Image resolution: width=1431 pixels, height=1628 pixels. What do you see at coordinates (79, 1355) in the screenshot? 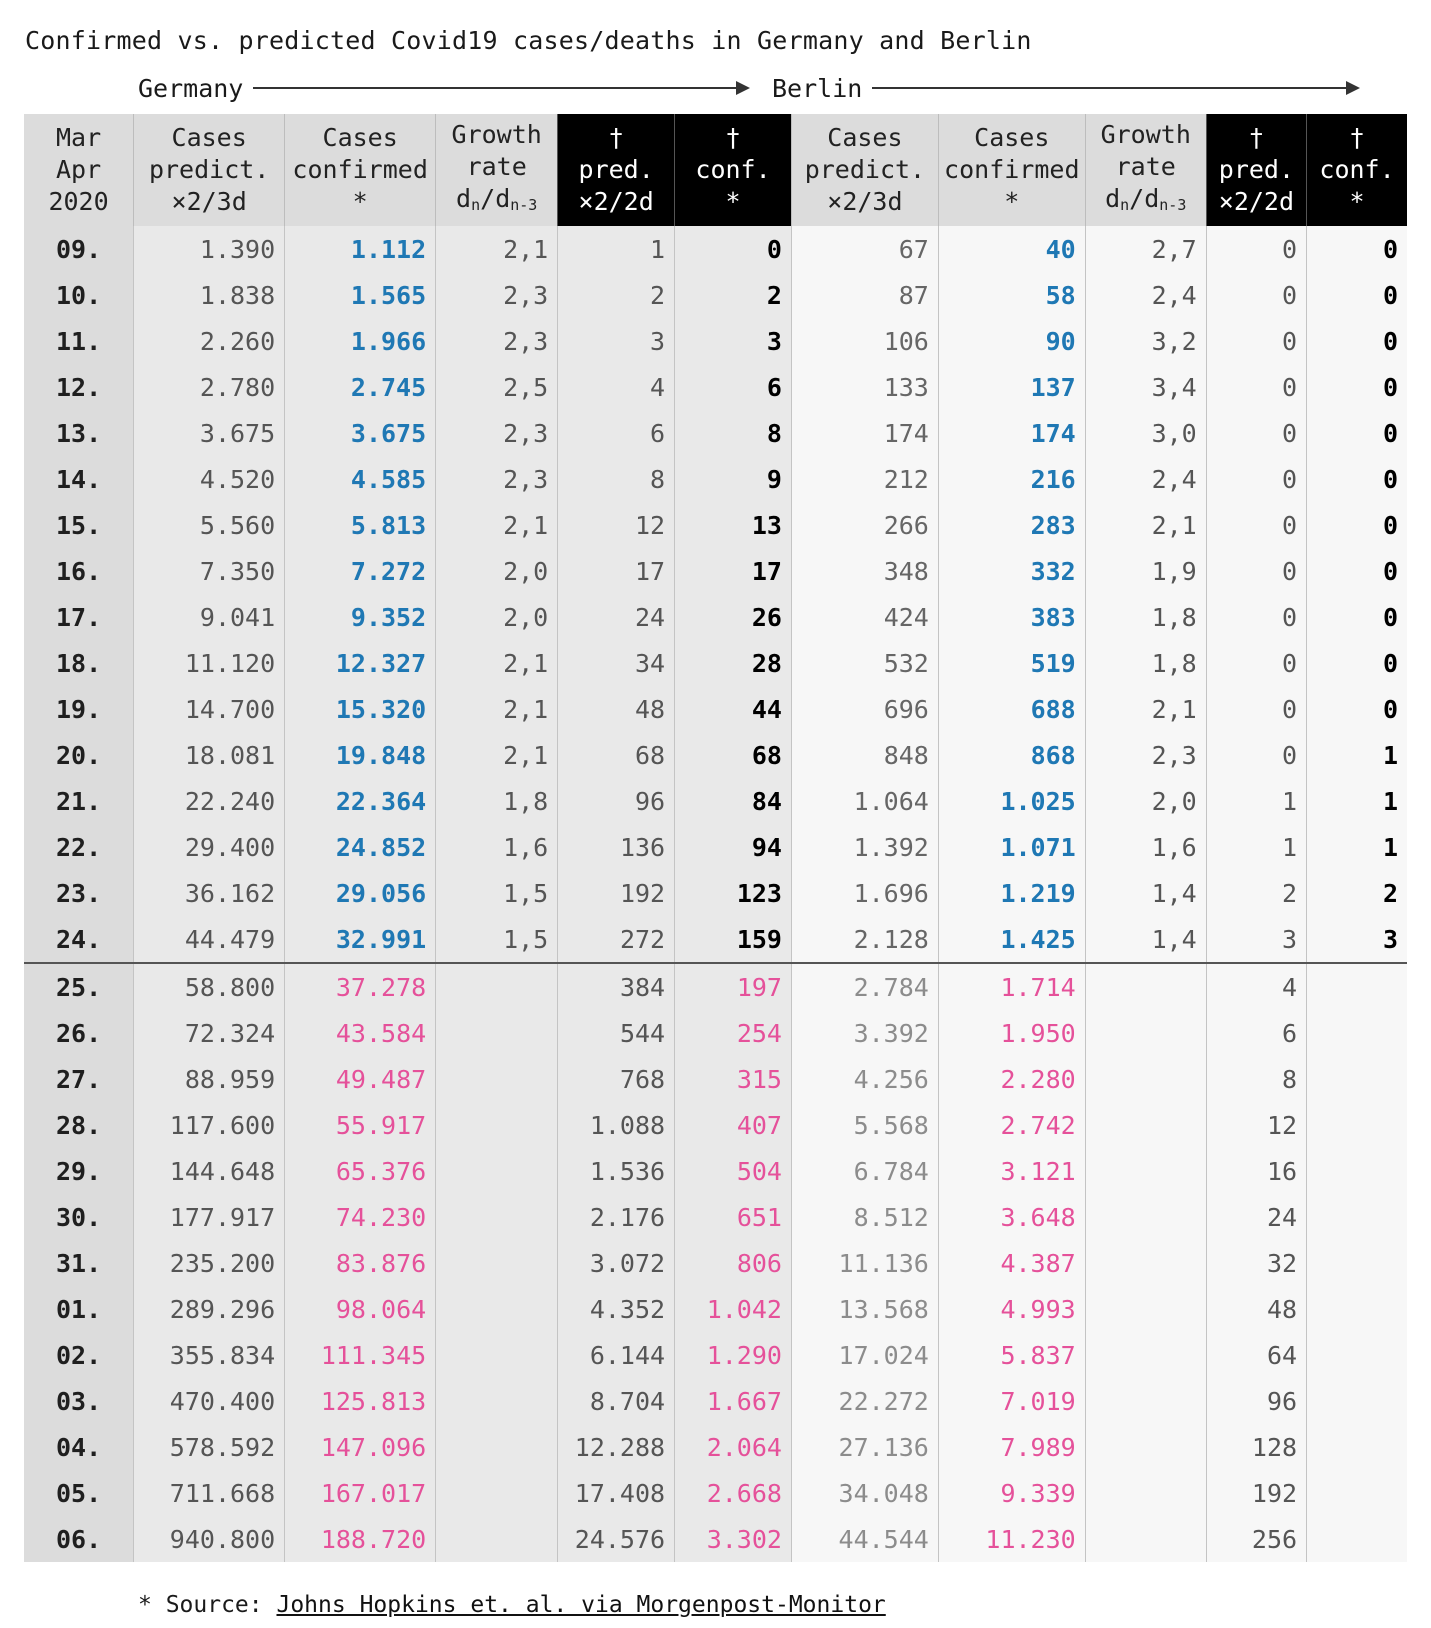
I see `date-cell: 02.` at bounding box center [79, 1355].